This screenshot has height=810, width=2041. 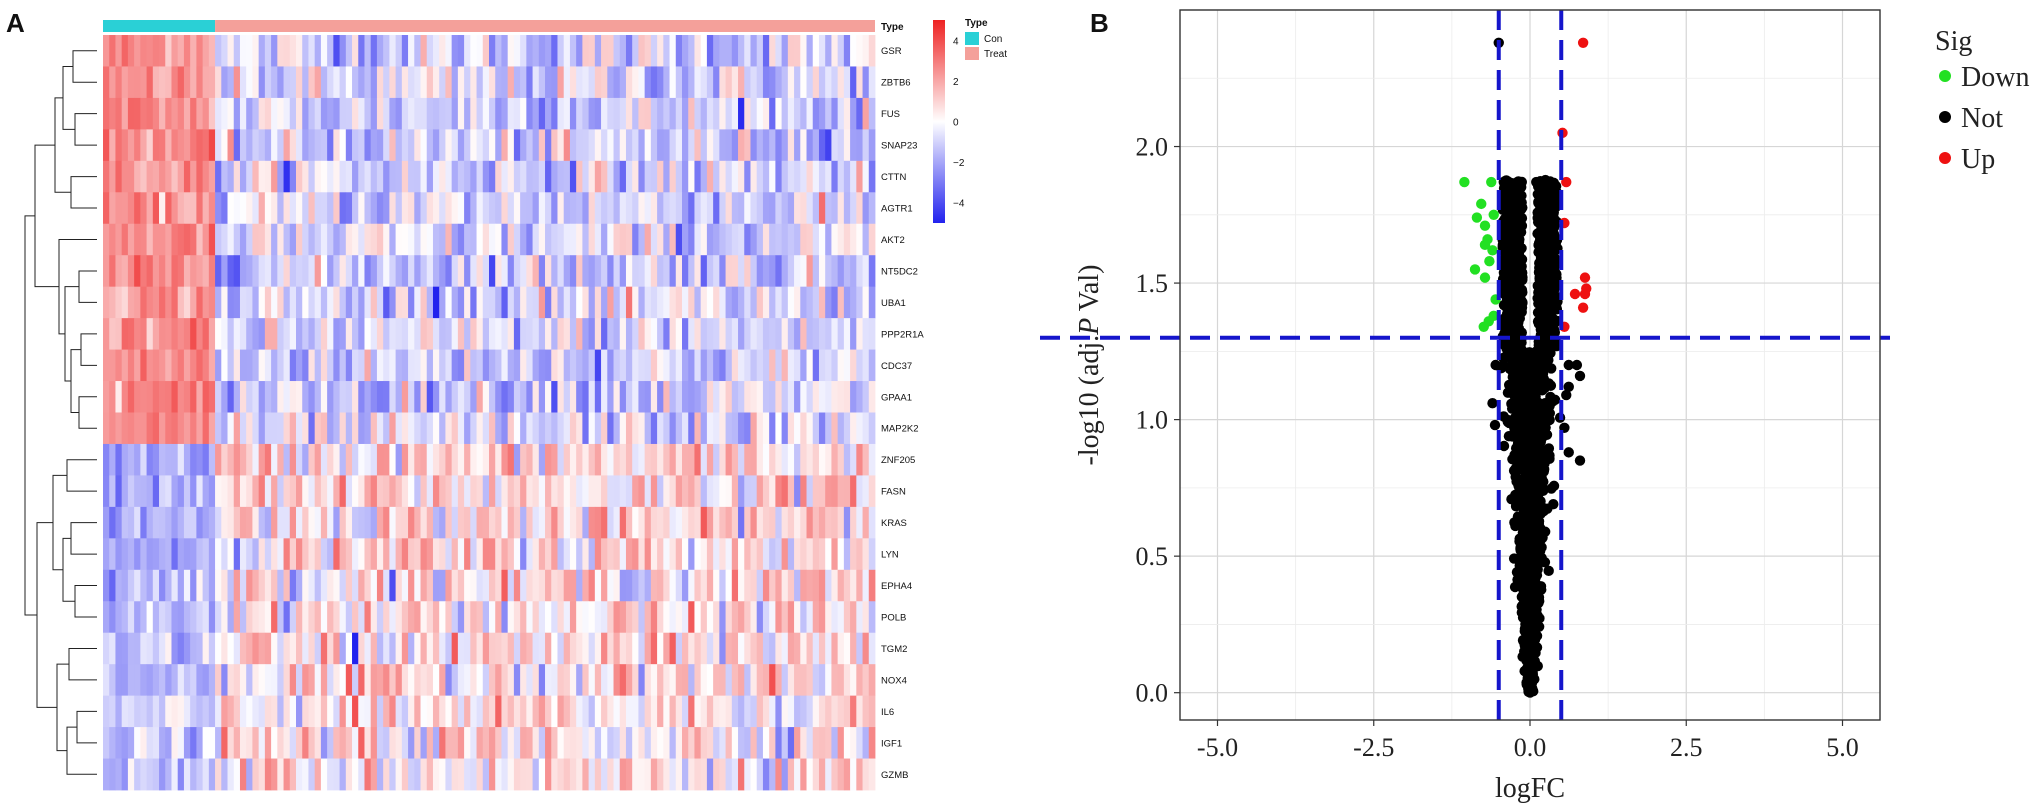 What do you see at coordinates (1530, 747) in the screenshot?
I see `x-tick-label: 0.0` at bounding box center [1530, 747].